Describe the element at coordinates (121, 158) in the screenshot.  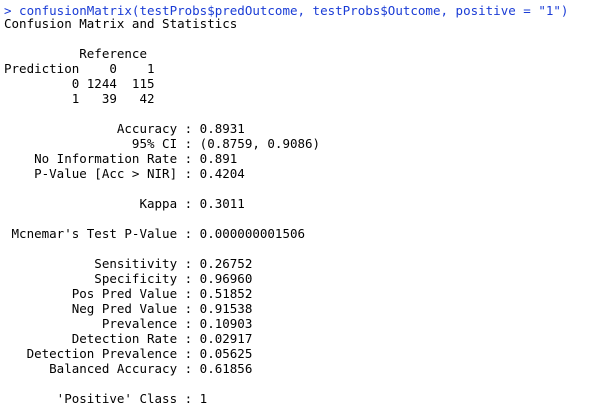
I see `output-line: No Information Rate : 0.891` at that location.